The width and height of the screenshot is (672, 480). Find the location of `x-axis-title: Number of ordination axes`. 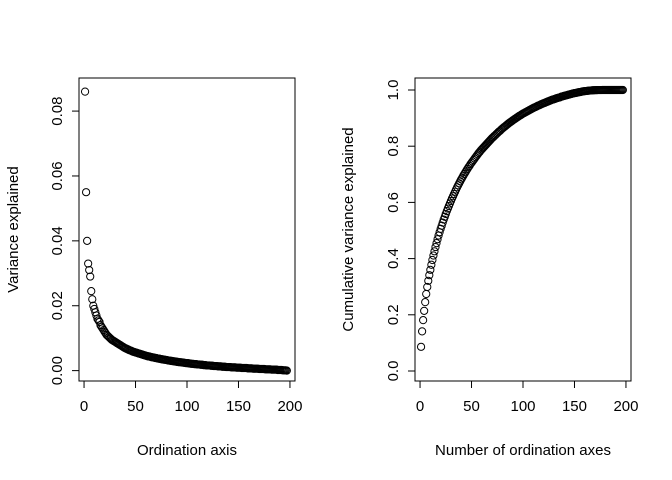

x-axis-title: Number of ordination axes is located at coordinates (523, 450).